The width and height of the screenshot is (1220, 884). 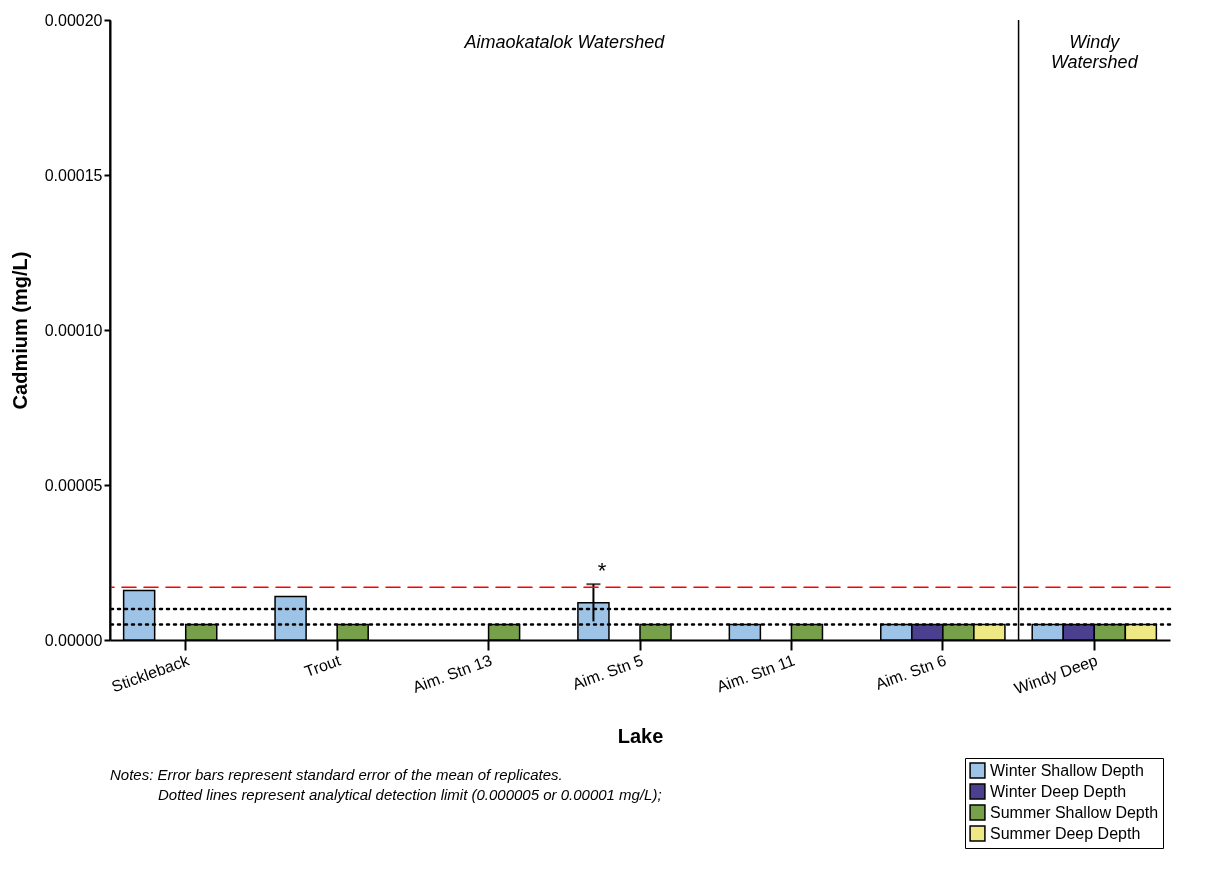 What do you see at coordinates (911, 672) in the screenshot?
I see `x-tick-label: Aim. Stn 6` at bounding box center [911, 672].